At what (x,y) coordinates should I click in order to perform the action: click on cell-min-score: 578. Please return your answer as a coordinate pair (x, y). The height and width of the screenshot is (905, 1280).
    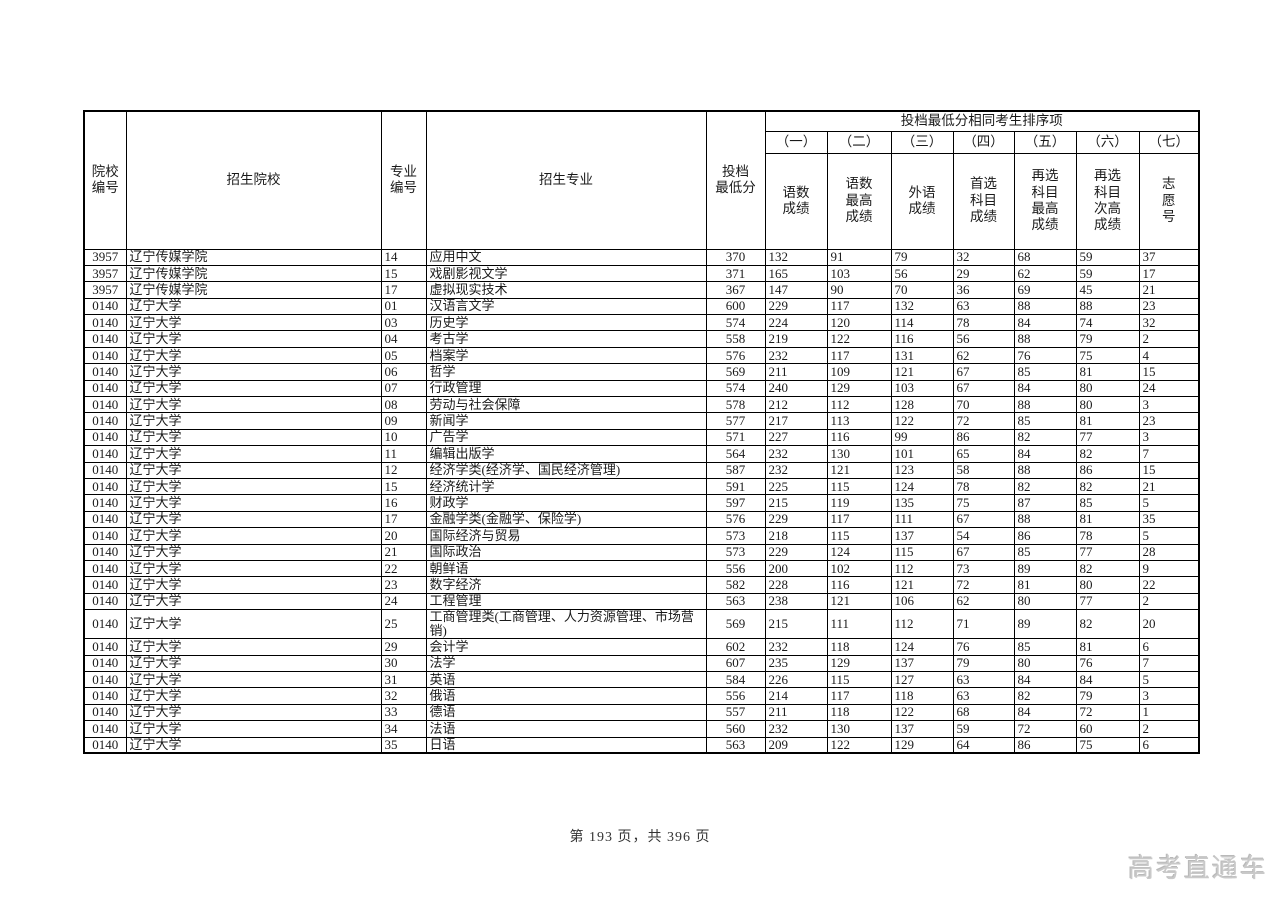
    Looking at the image, I should click on (735, 405).